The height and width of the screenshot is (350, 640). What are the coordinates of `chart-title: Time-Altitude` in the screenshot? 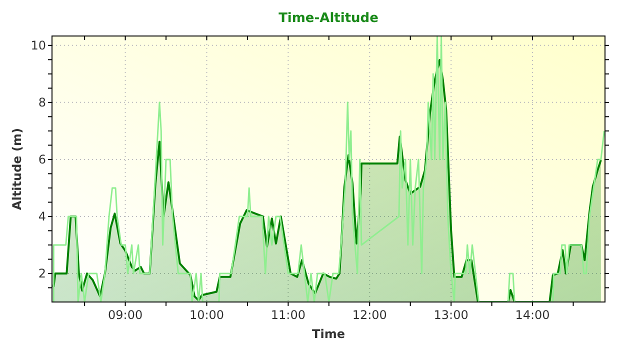 It's located at (328, 18).